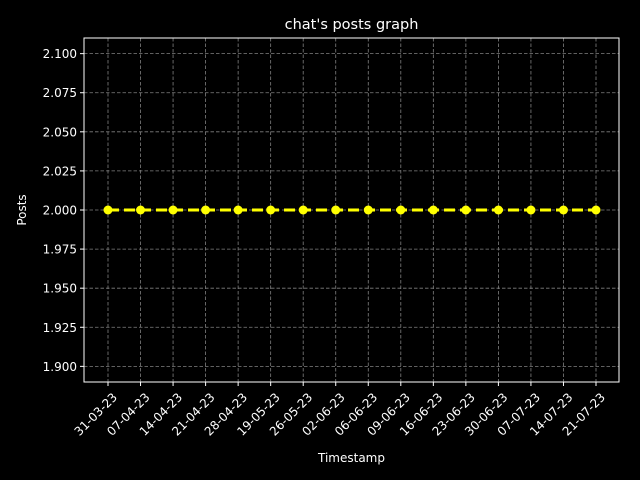 The height and width of the screenshot is (480, 640). I want to click on y-tick-label: 2.050, so click(60, 132).